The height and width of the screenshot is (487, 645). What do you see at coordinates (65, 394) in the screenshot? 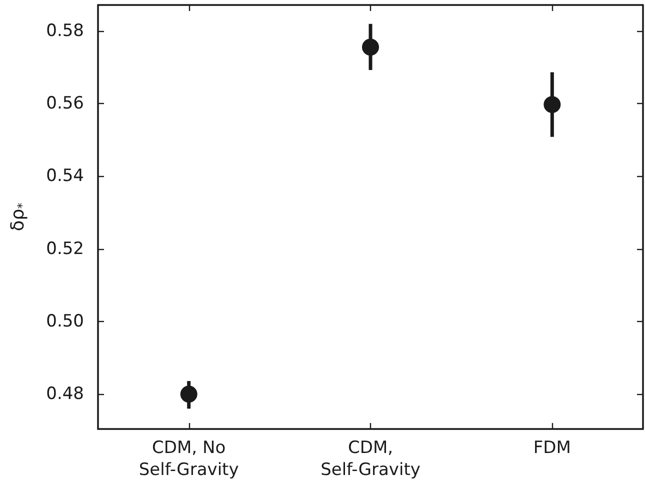
I see `y-tick-label: 0.48` at bounding box center [65, 394].